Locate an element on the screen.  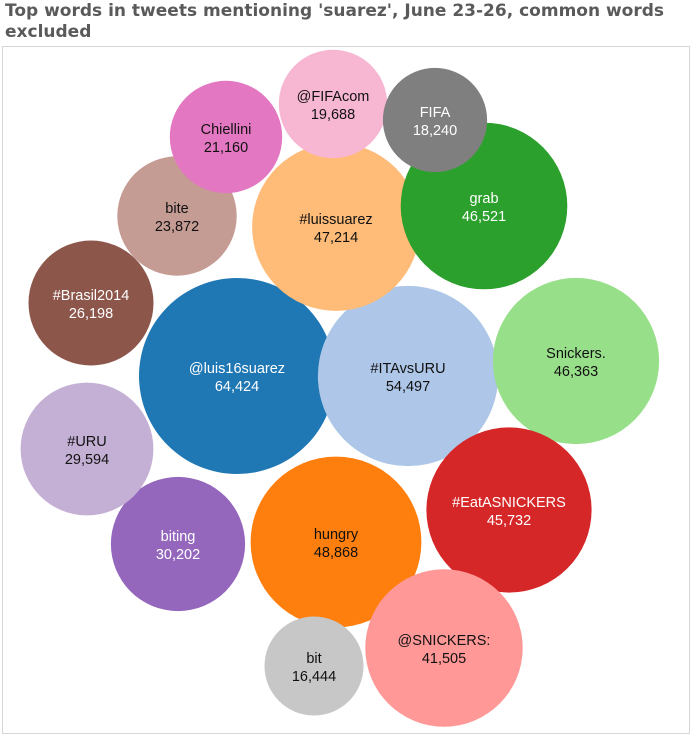
bubble-count-label: 46,363 is located at coordinates (576, 372).